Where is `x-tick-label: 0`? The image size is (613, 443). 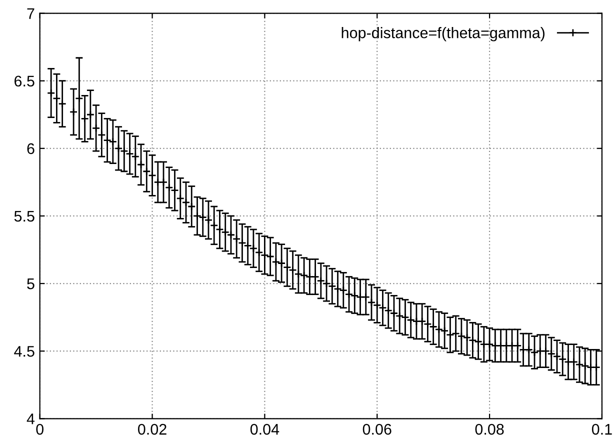
x-tick-label: 0 is located at coordinates (40, 429).